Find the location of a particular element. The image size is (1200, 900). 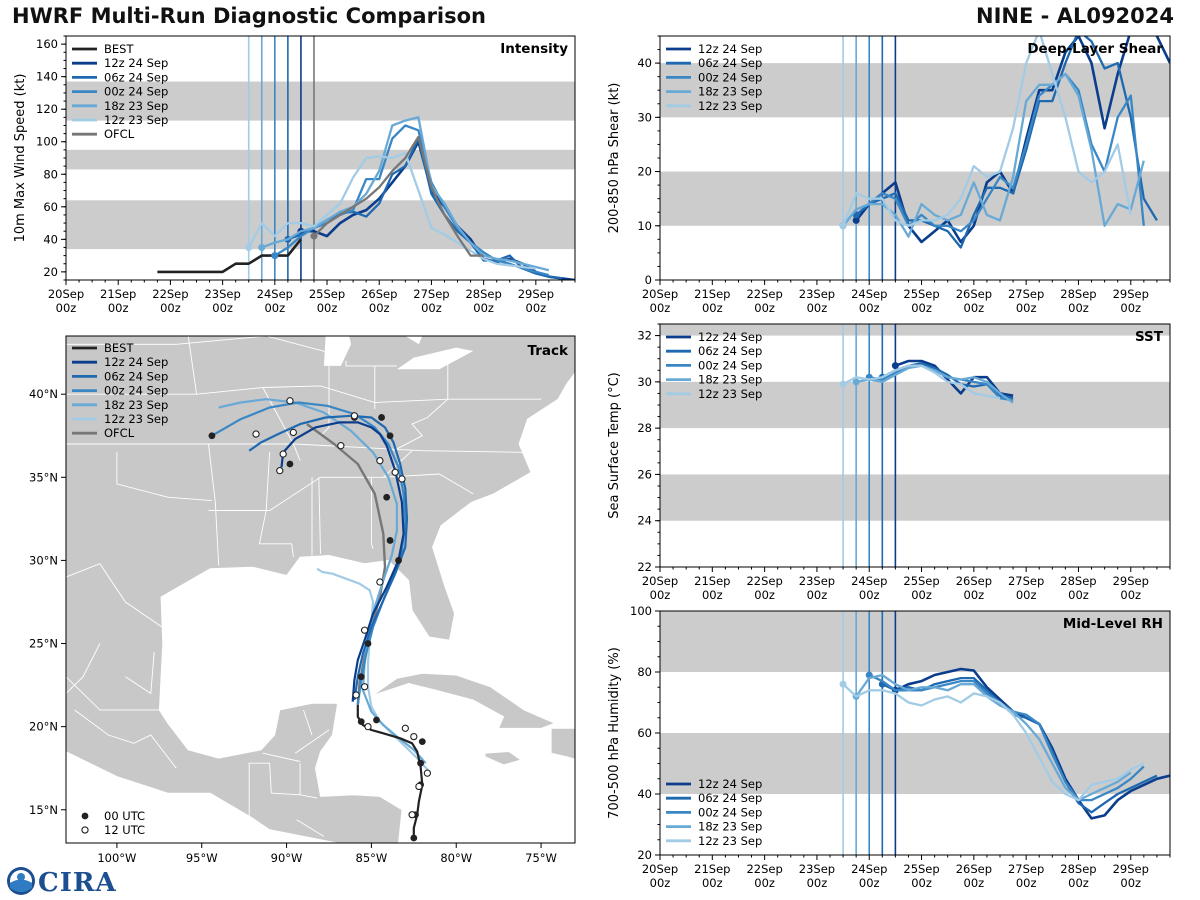

y-tick-label: 24 is located at coordinates (644, 521).